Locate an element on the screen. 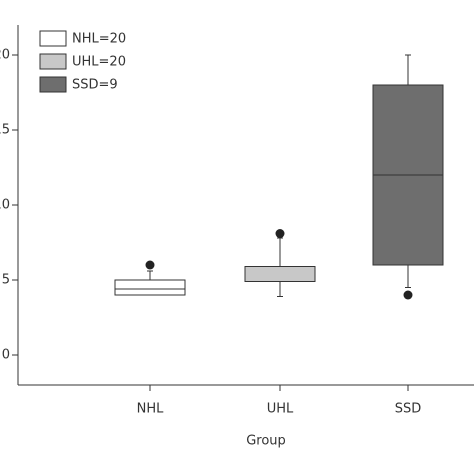  legend-label: UHL=20 is located at coordinates (99, 62).